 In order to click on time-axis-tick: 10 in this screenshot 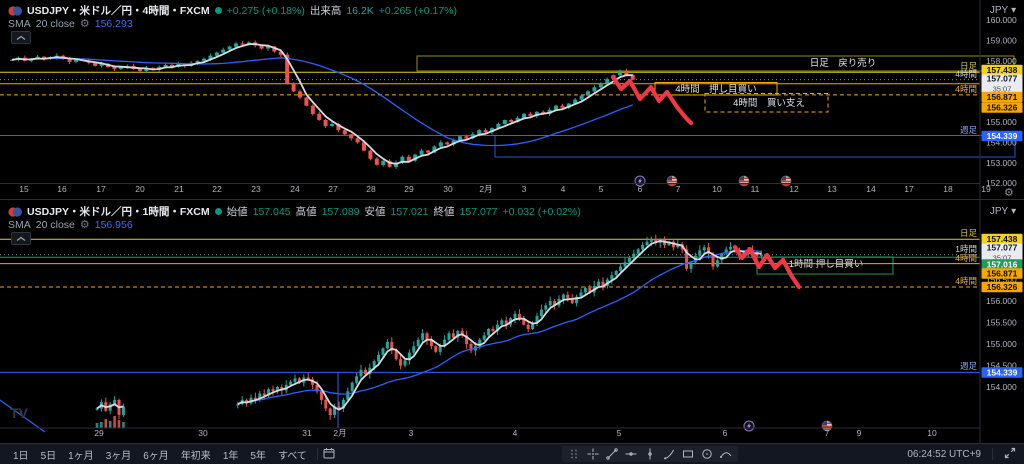, I will do `click(717, 189)`.